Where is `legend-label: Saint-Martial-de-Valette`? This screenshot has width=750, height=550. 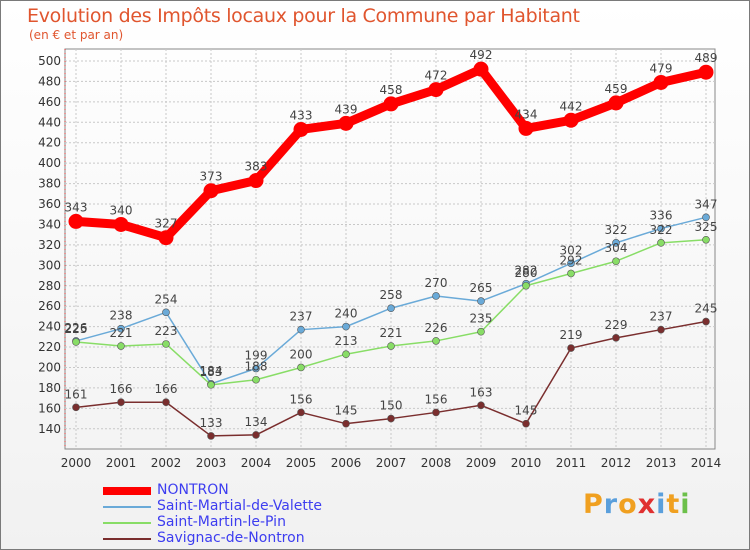
legend-label: Saint-Martial-de-Valette is located at coordinates (239, 506).